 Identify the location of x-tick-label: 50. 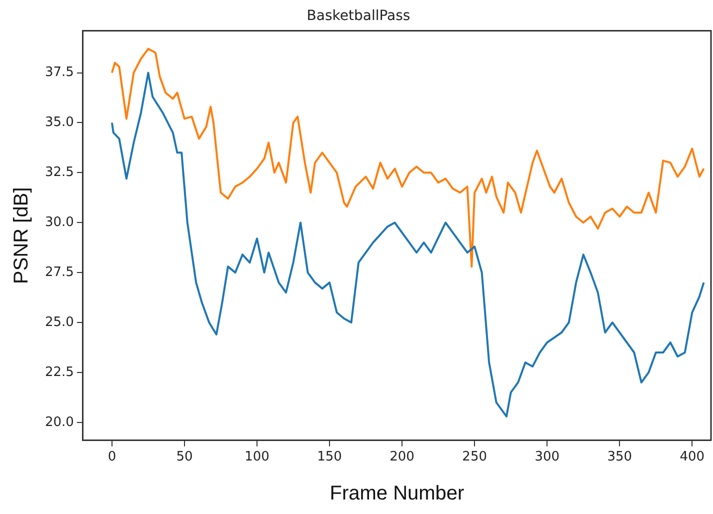
(184, 457).